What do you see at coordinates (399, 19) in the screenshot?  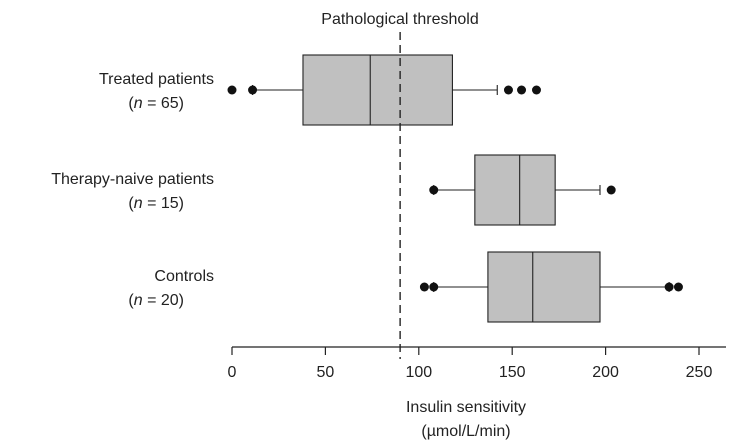 I see `threshold-label: Pathological threshold` at bounding box center [399, 19].